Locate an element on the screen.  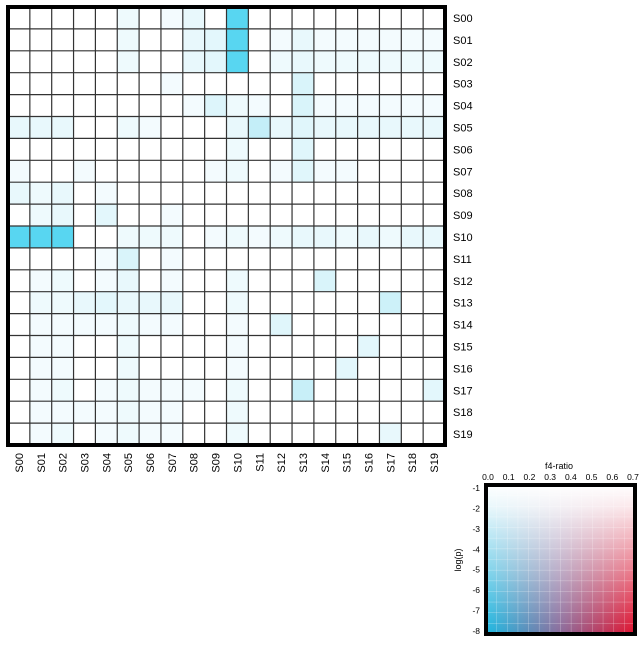
column-label: S15 is located at coordinates (348, 463).